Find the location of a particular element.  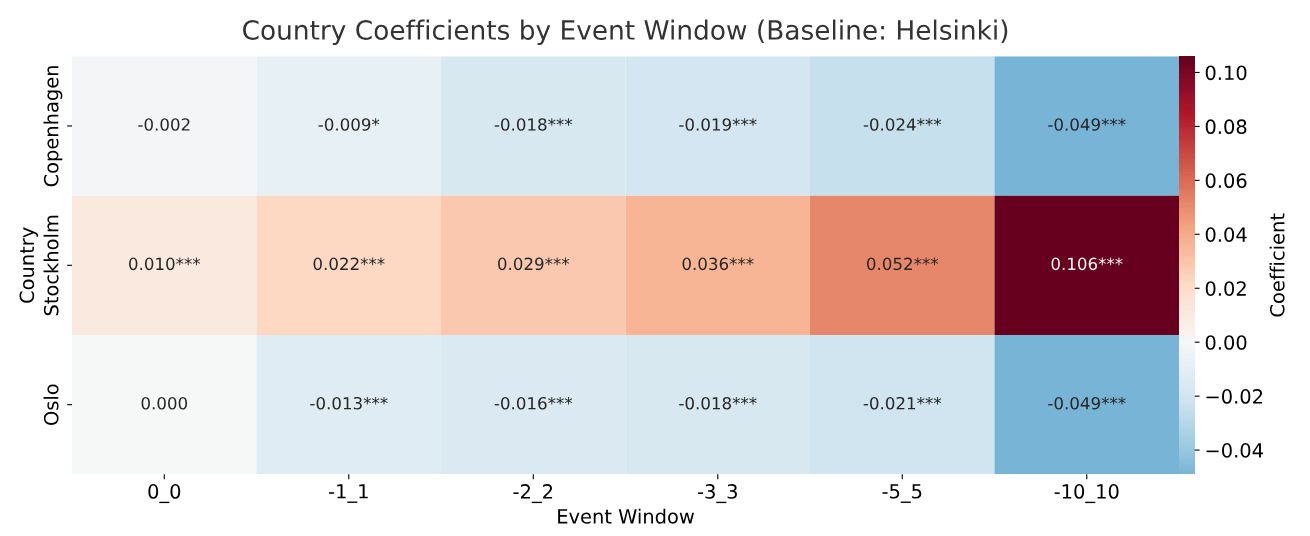

color-bar-label: 0.02 is located at coordinates (1225, 288).